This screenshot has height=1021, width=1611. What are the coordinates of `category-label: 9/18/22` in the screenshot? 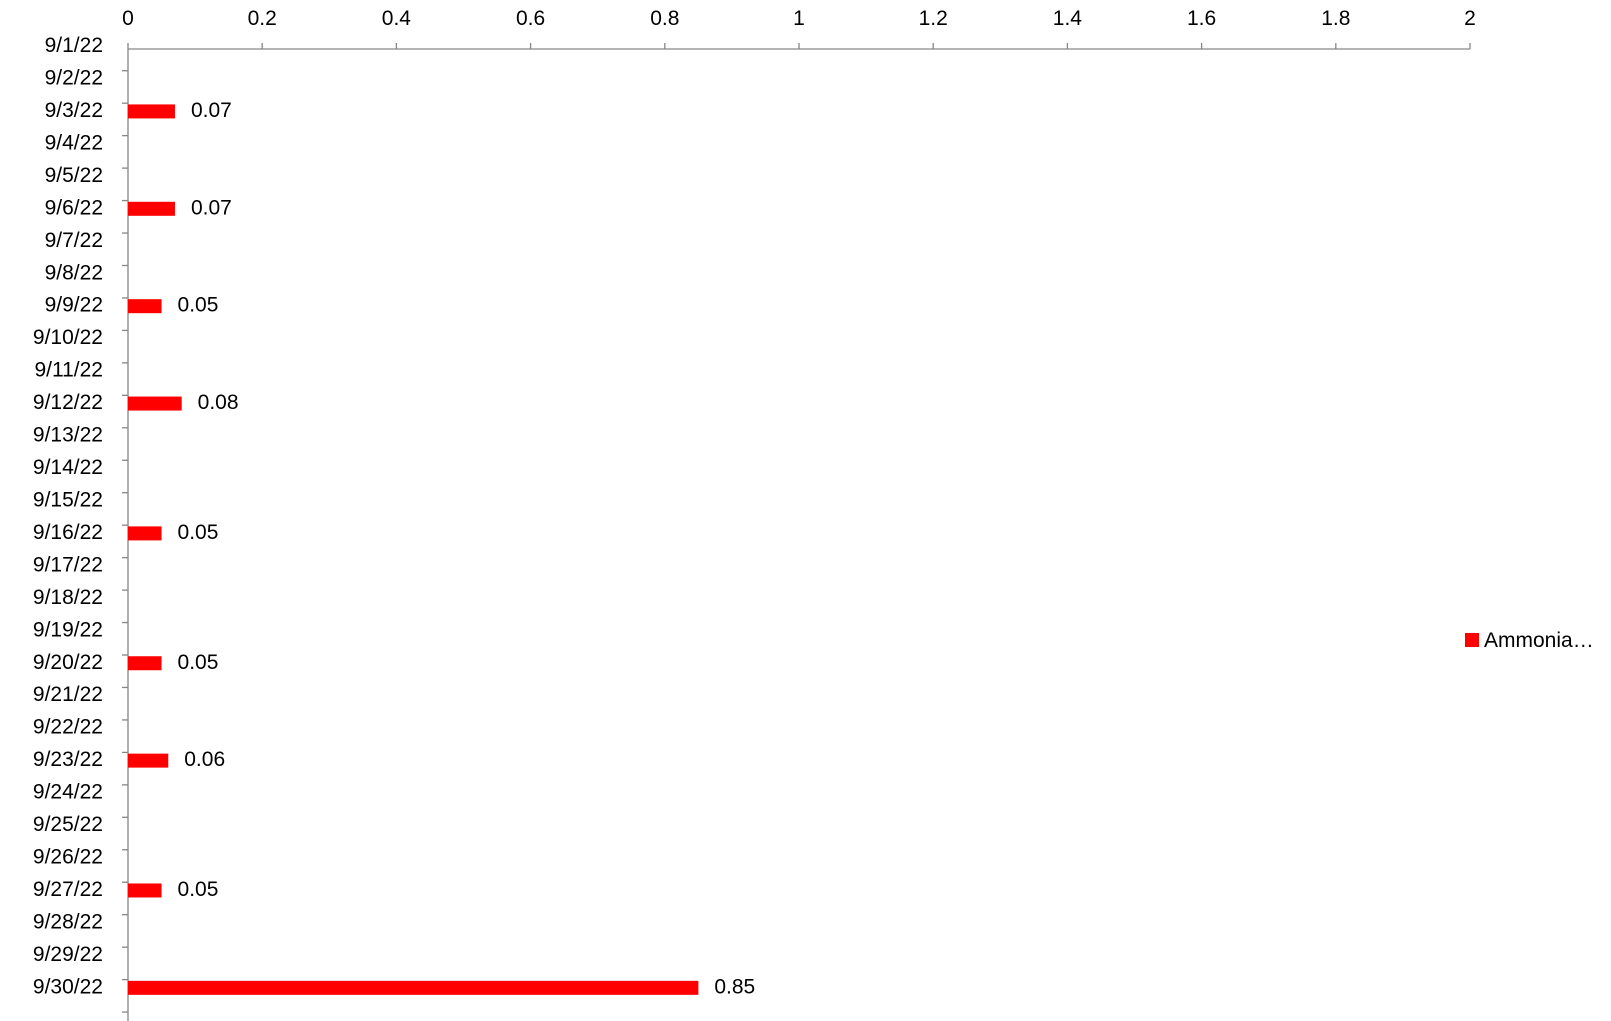 It's located at (68, 597).